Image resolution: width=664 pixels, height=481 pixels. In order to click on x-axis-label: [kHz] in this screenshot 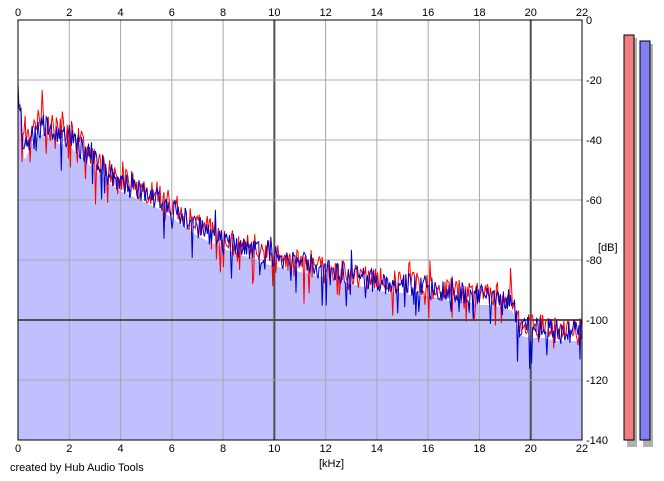, I will do `click(331, 464)`.